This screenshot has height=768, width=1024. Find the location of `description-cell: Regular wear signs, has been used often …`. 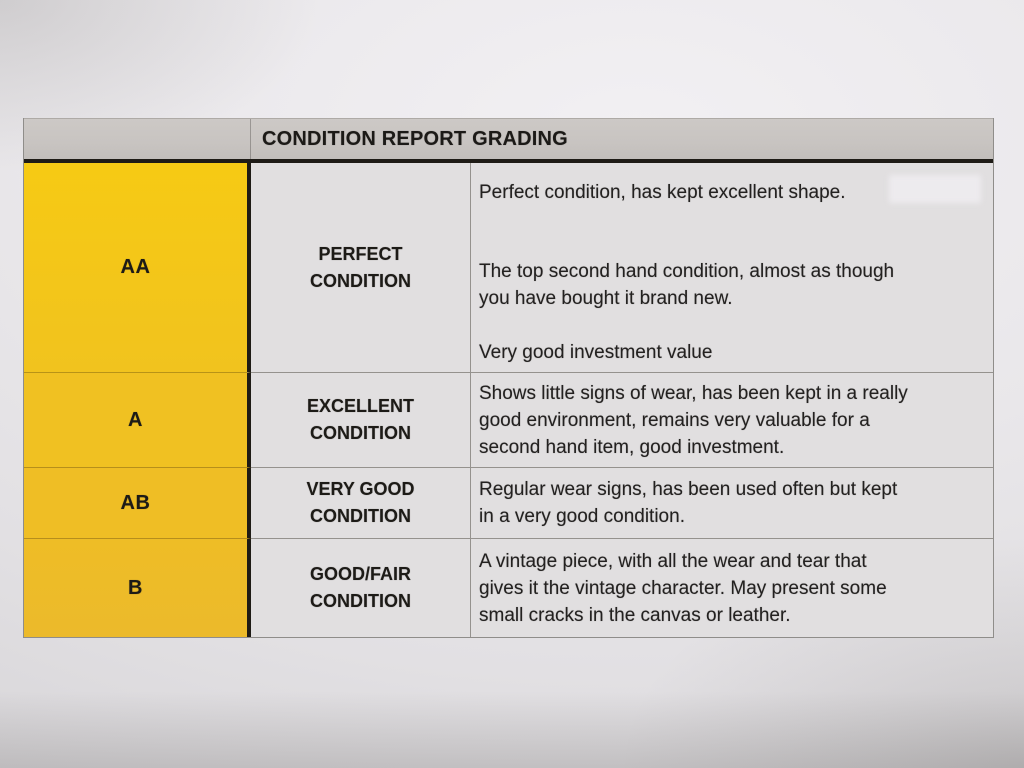

description-cell: Regular wear signs, has been used often … is located at coordinates (732, 503).